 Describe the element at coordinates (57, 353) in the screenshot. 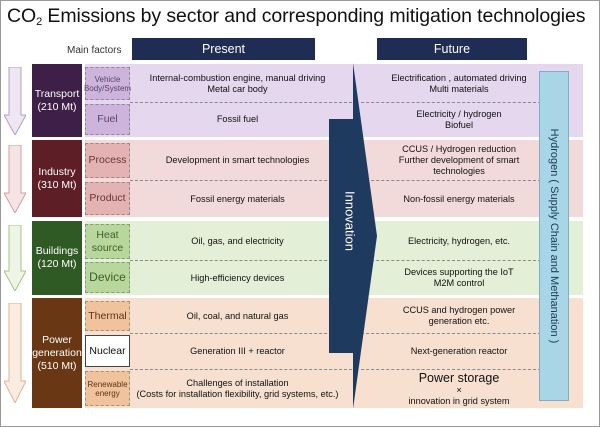

I see `sector-power-generation: Power generation (510 Mt)` at that location.